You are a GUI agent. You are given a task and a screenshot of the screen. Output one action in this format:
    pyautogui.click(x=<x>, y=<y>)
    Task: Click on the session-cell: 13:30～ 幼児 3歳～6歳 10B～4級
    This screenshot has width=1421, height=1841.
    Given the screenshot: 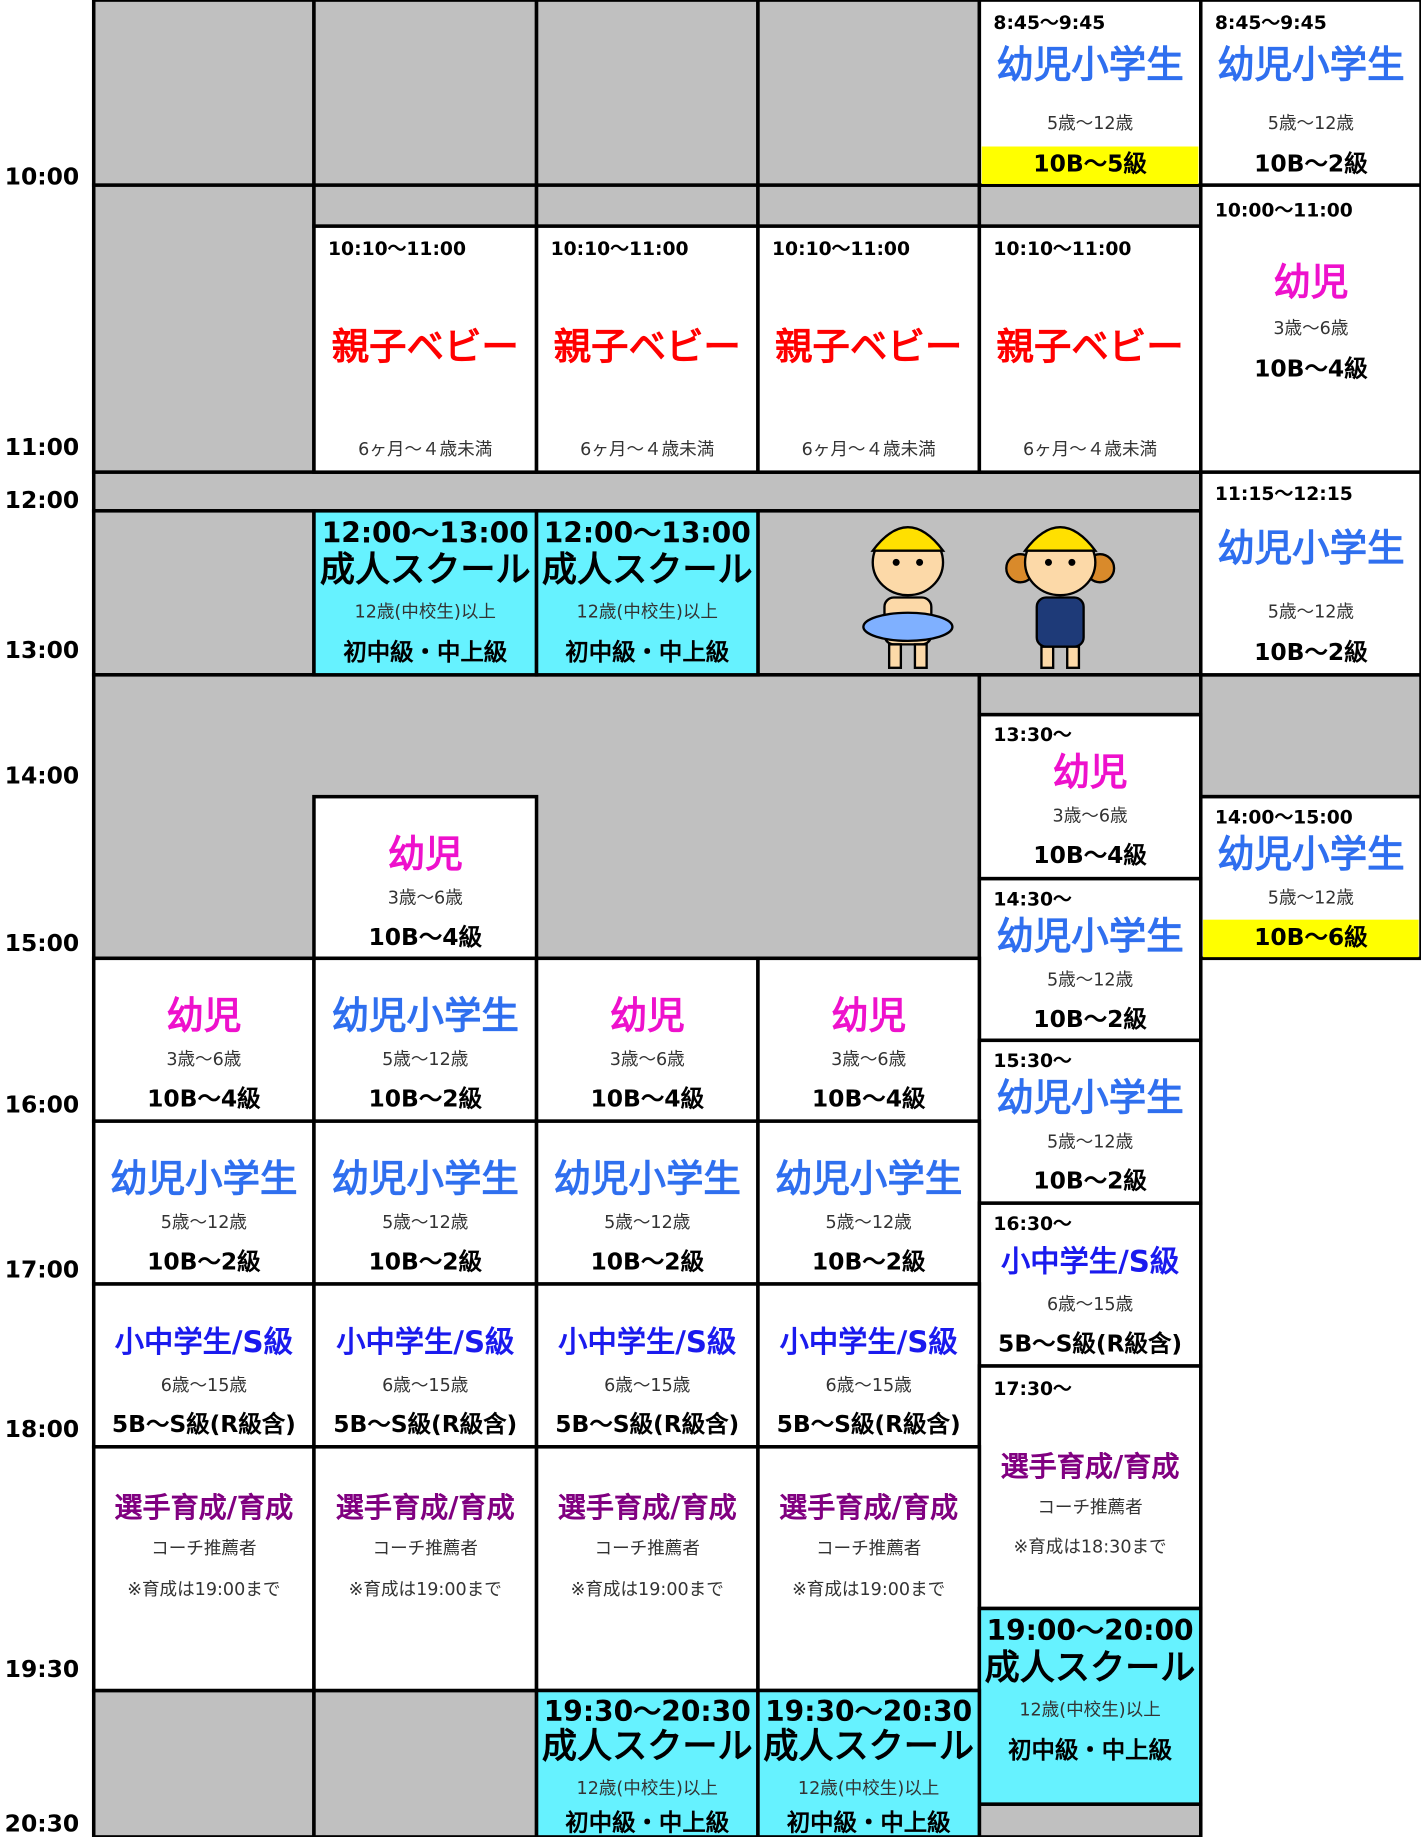 What is the action you would take?
    pyautogui.click(x=1090, y=796)
    